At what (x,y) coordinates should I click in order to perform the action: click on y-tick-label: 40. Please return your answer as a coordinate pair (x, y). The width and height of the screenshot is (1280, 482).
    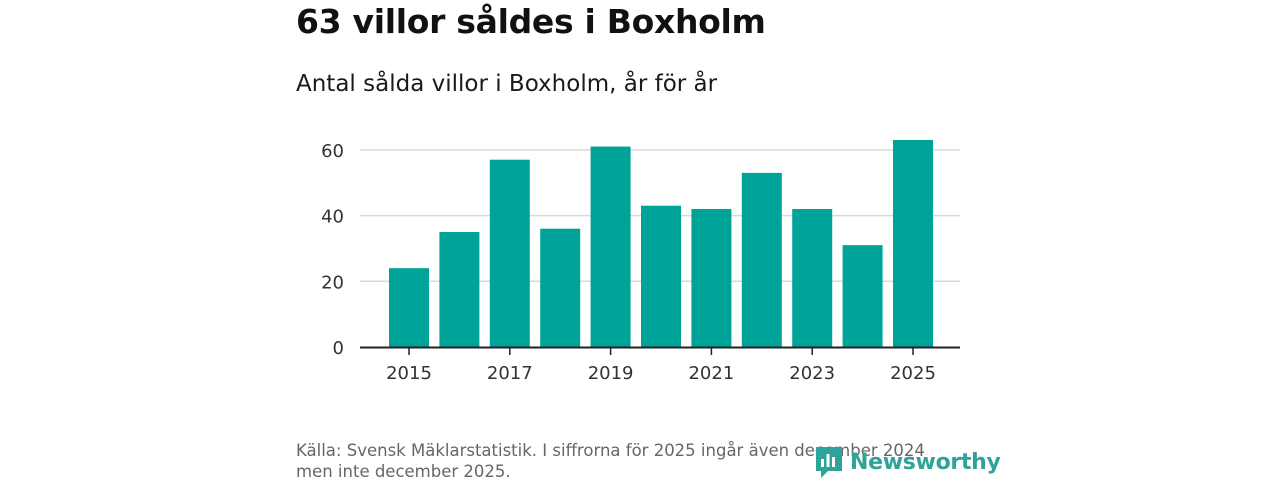
    Looking at the image, I should click on (332, 217).